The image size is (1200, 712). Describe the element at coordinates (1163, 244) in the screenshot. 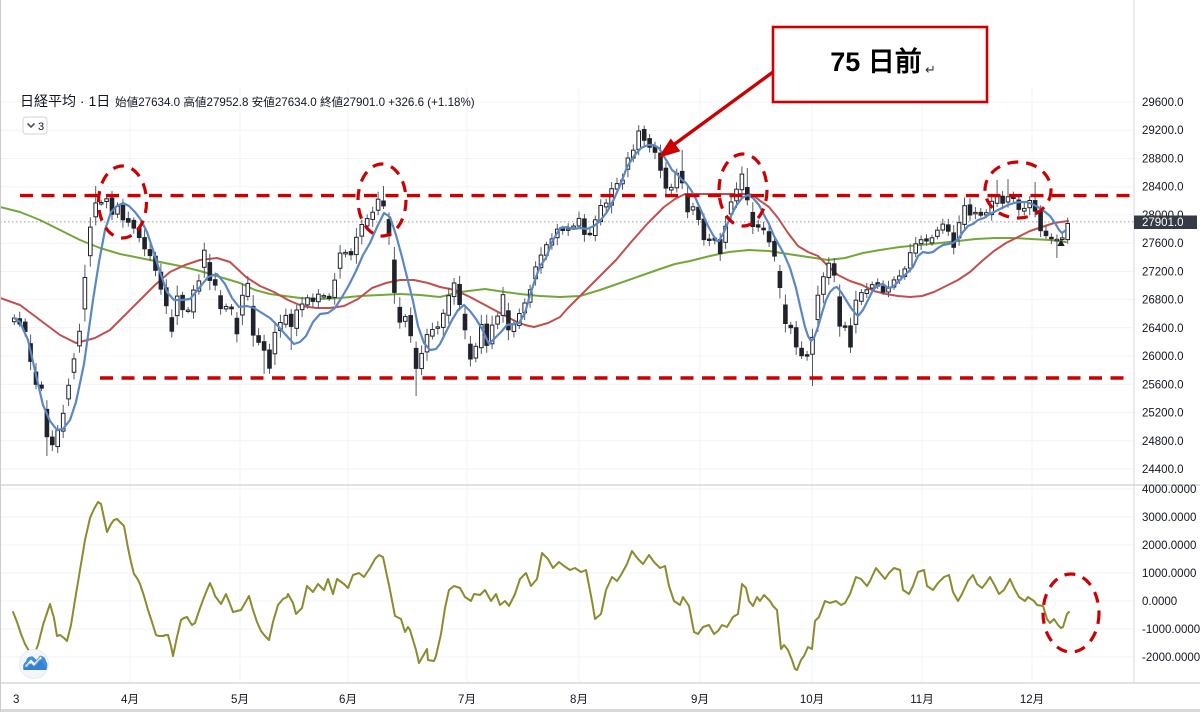

I see `svg-text: 27600.0` at that location.